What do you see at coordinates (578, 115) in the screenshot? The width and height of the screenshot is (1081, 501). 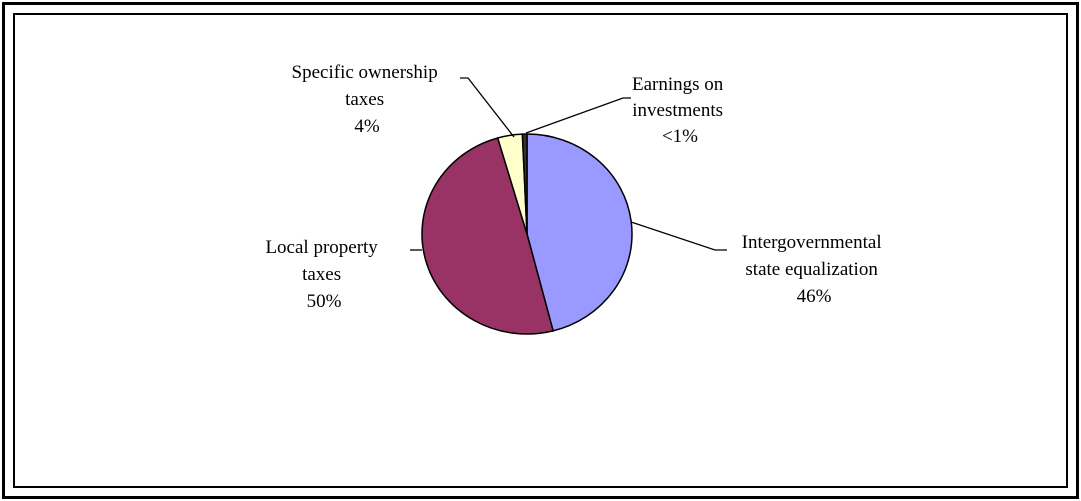 I see `leader-earnings` at bounding box center [578, 115].